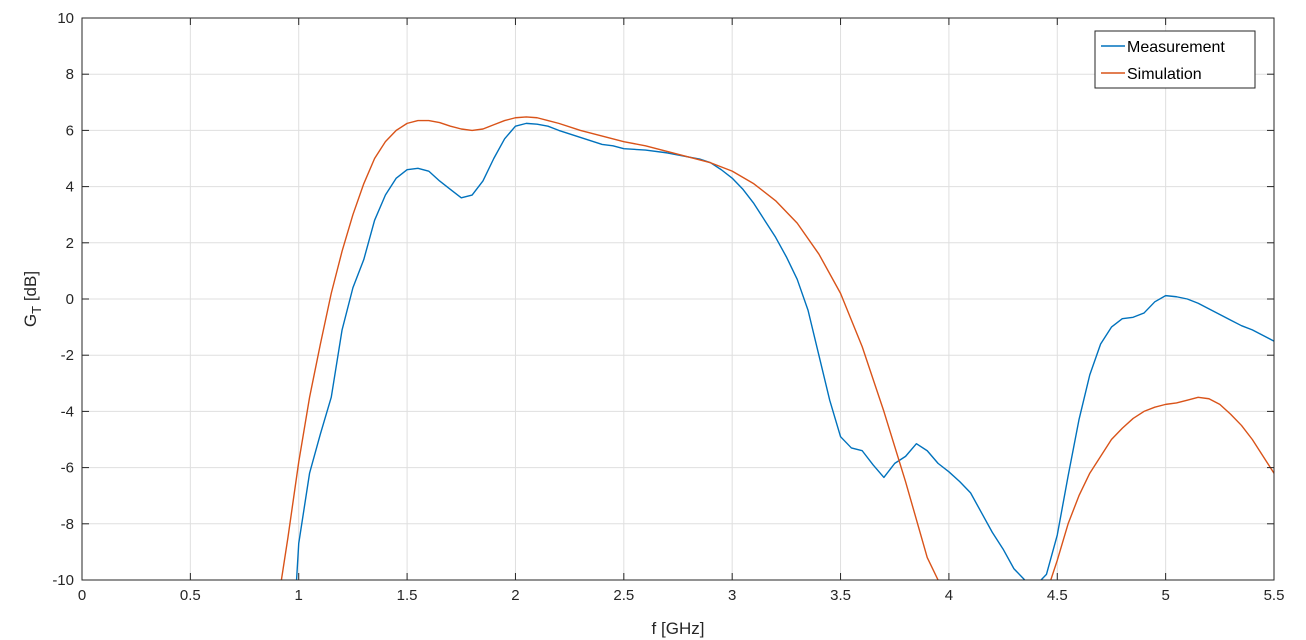  What do you see at coordinates (840, 595) in the screenshot?
I see `x-tick-label: 3.5` at bounding box center [840, 595].